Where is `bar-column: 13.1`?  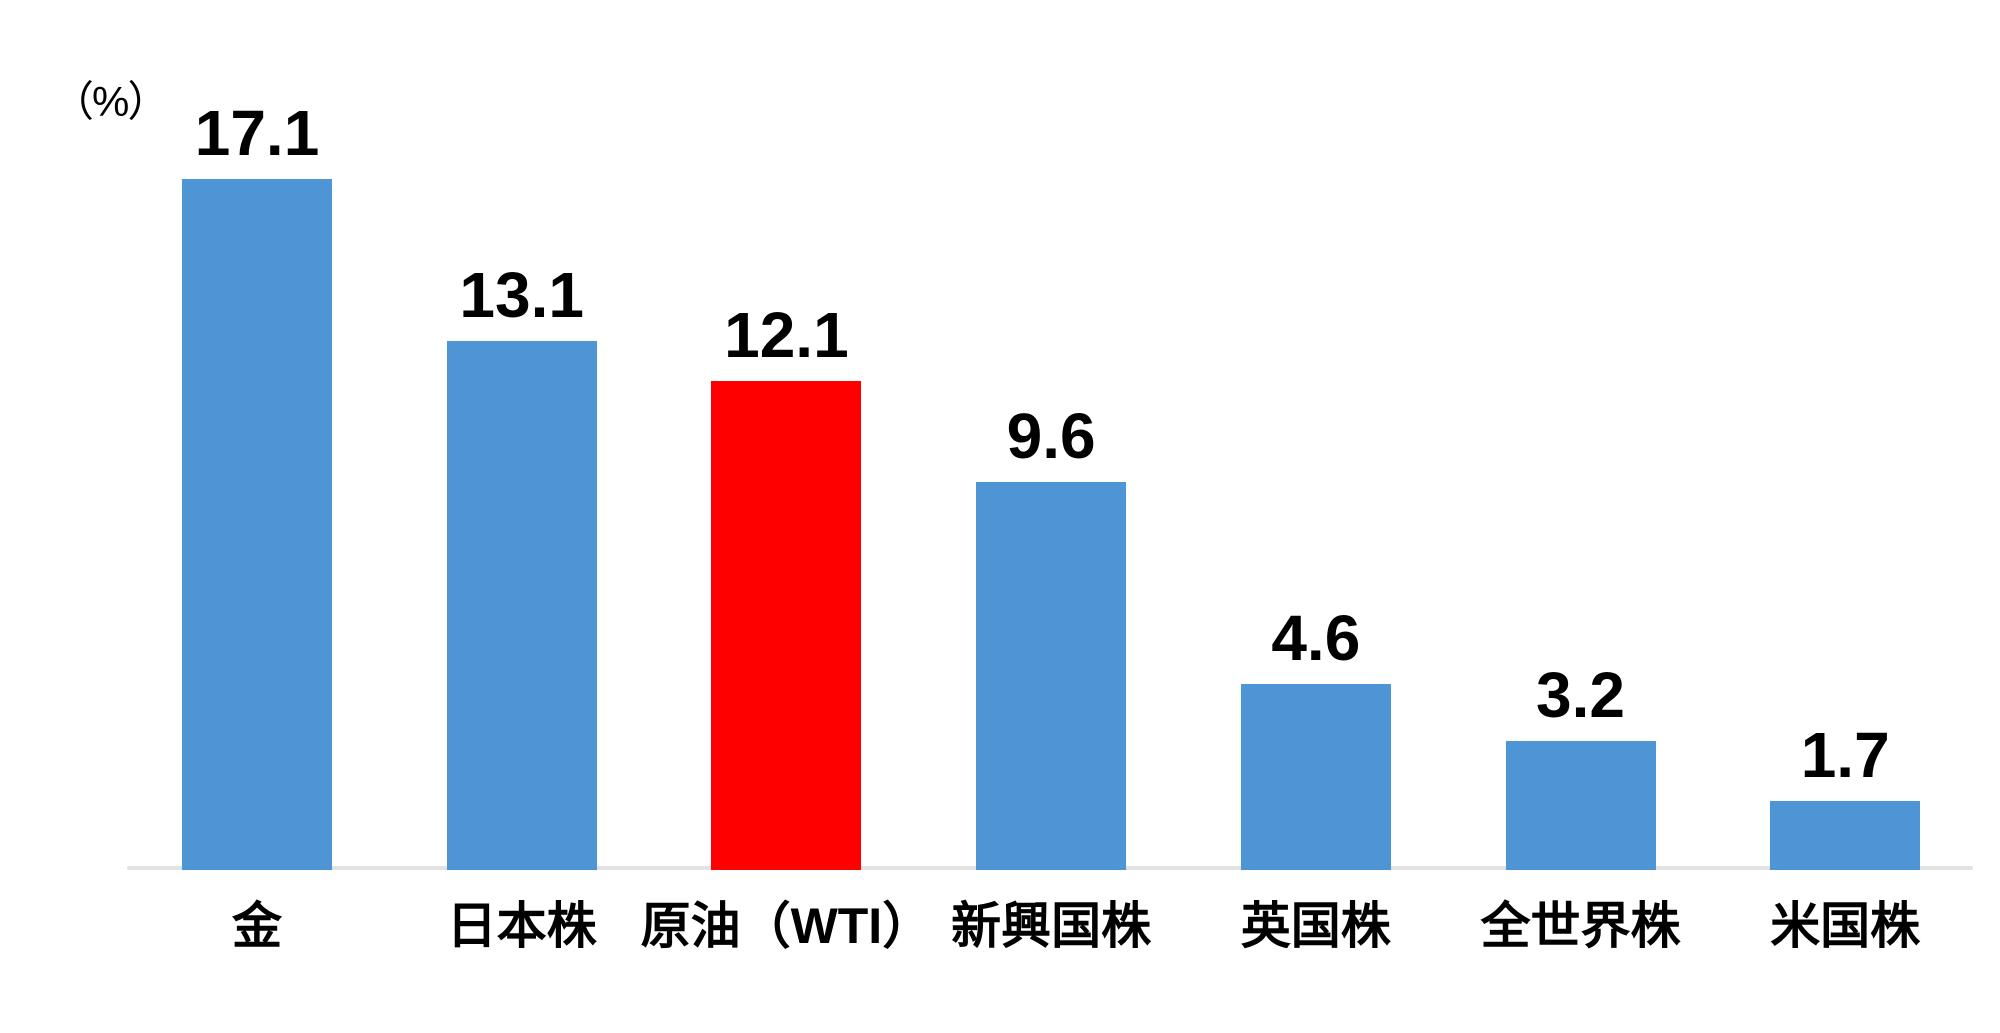 bar-column: 13.1 is located at coordinates (522, 435).